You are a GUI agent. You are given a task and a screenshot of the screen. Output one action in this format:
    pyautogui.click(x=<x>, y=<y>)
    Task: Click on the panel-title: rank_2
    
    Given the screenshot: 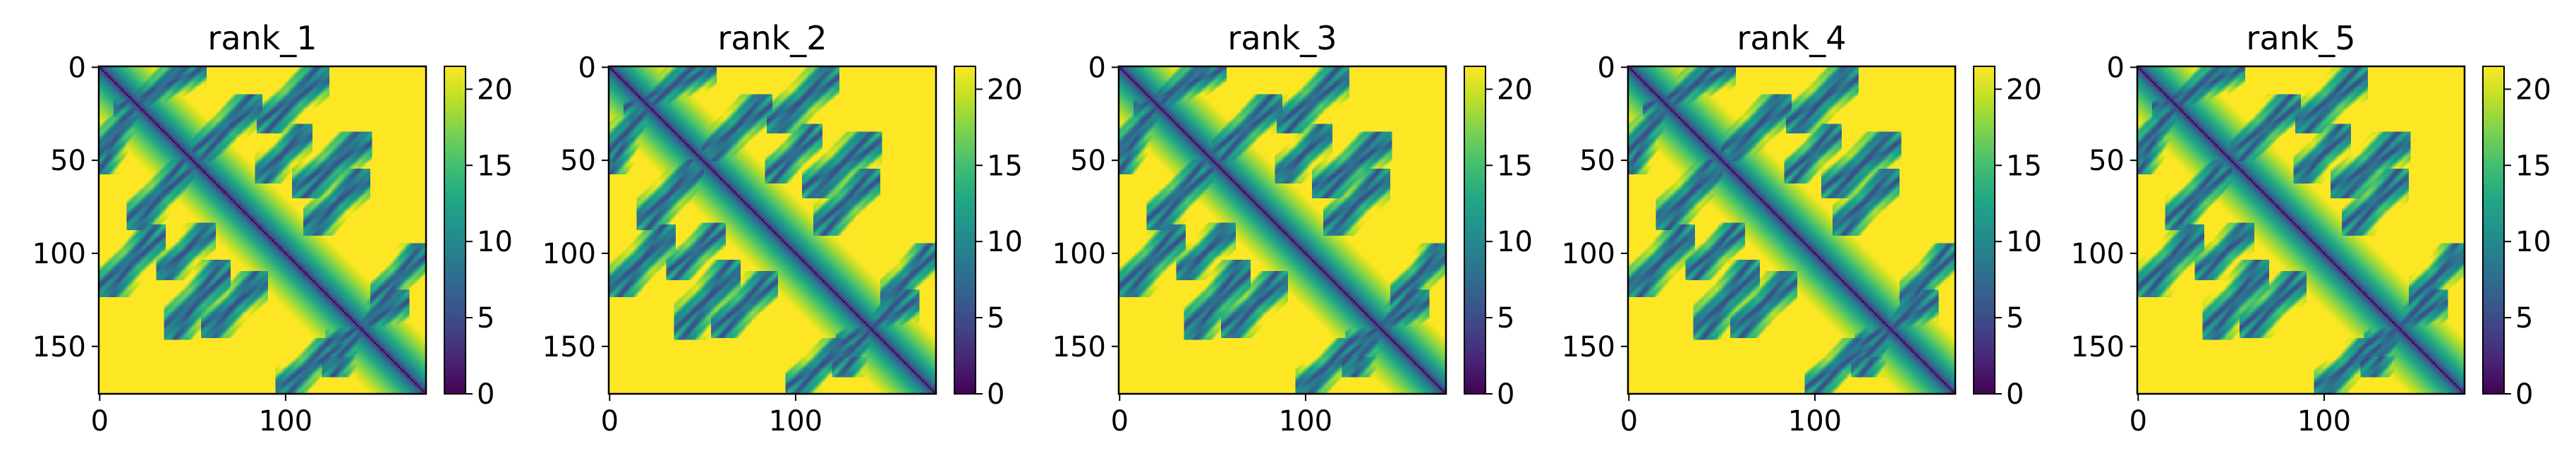 What is the action you would take?
    pyautogui.click(x=772, y=38)
    